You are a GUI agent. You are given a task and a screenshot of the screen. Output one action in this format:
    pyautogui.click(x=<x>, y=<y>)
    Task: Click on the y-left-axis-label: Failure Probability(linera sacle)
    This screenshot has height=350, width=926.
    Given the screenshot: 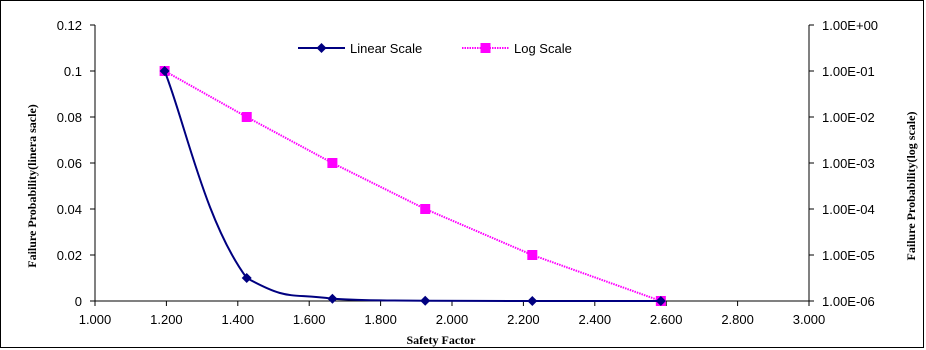 What is the action you would take?
    pyautogui.click(x=32, y=186)
    